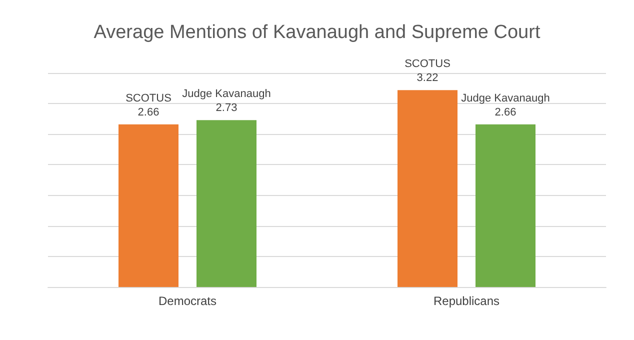 The image size is (634, 340). I want to click on data-label: 3.22, so click(427, 78).